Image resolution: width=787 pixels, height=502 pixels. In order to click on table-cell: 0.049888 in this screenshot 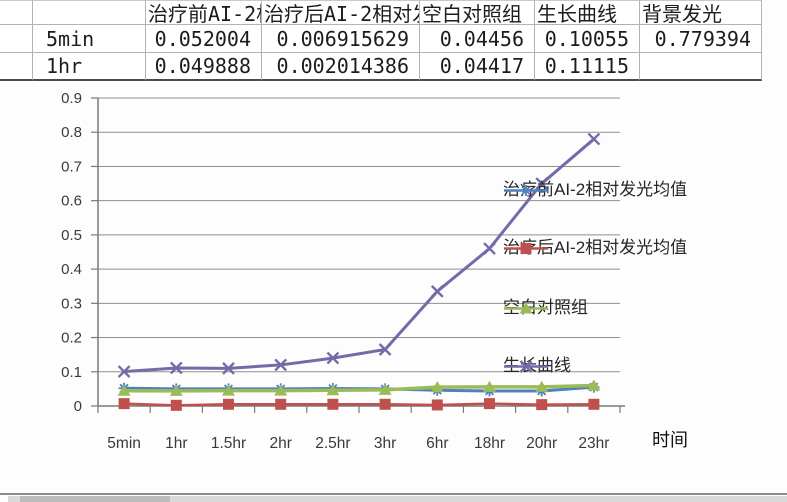, I will do `click(204, 67)`.